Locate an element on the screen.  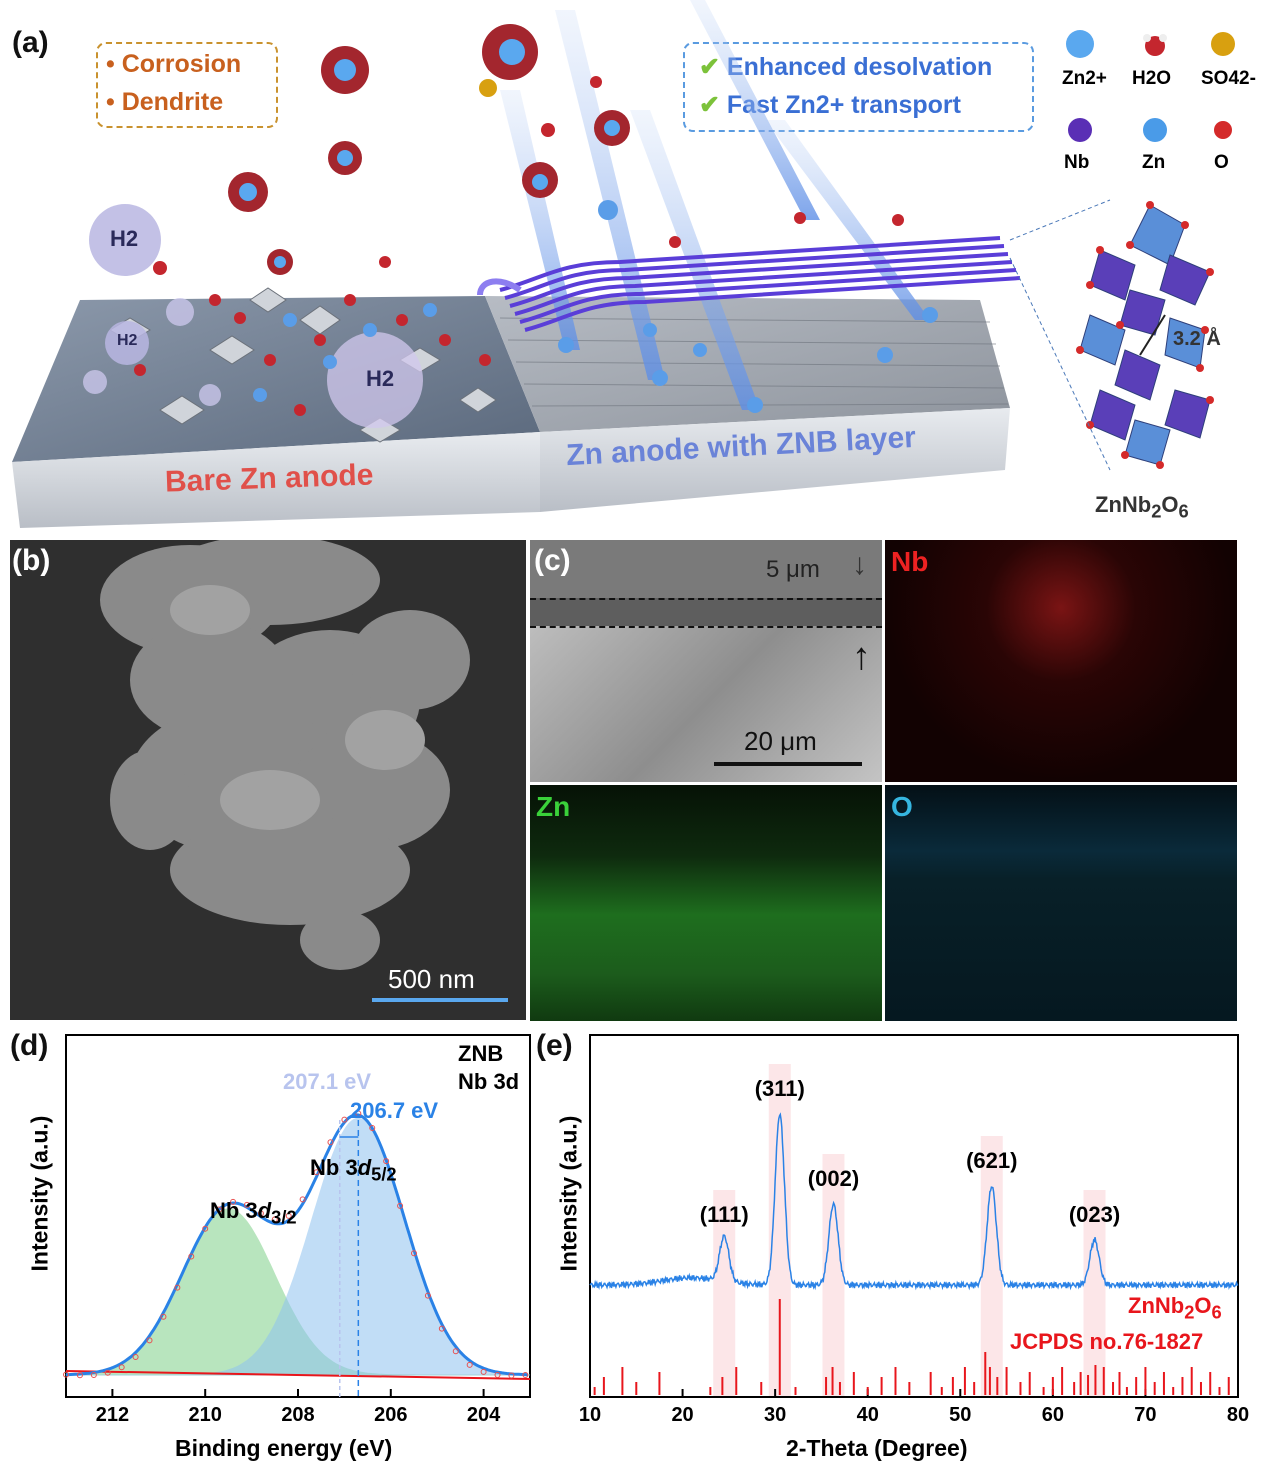
arrow-up-icon: ↑ is located at coordinates (861, 657).